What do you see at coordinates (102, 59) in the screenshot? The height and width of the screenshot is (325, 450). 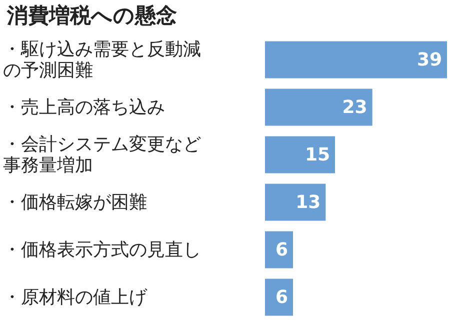 I see `y-tick-label: ・駆け込み需要と反動減の予測困難` at bounding box center [102, 59].